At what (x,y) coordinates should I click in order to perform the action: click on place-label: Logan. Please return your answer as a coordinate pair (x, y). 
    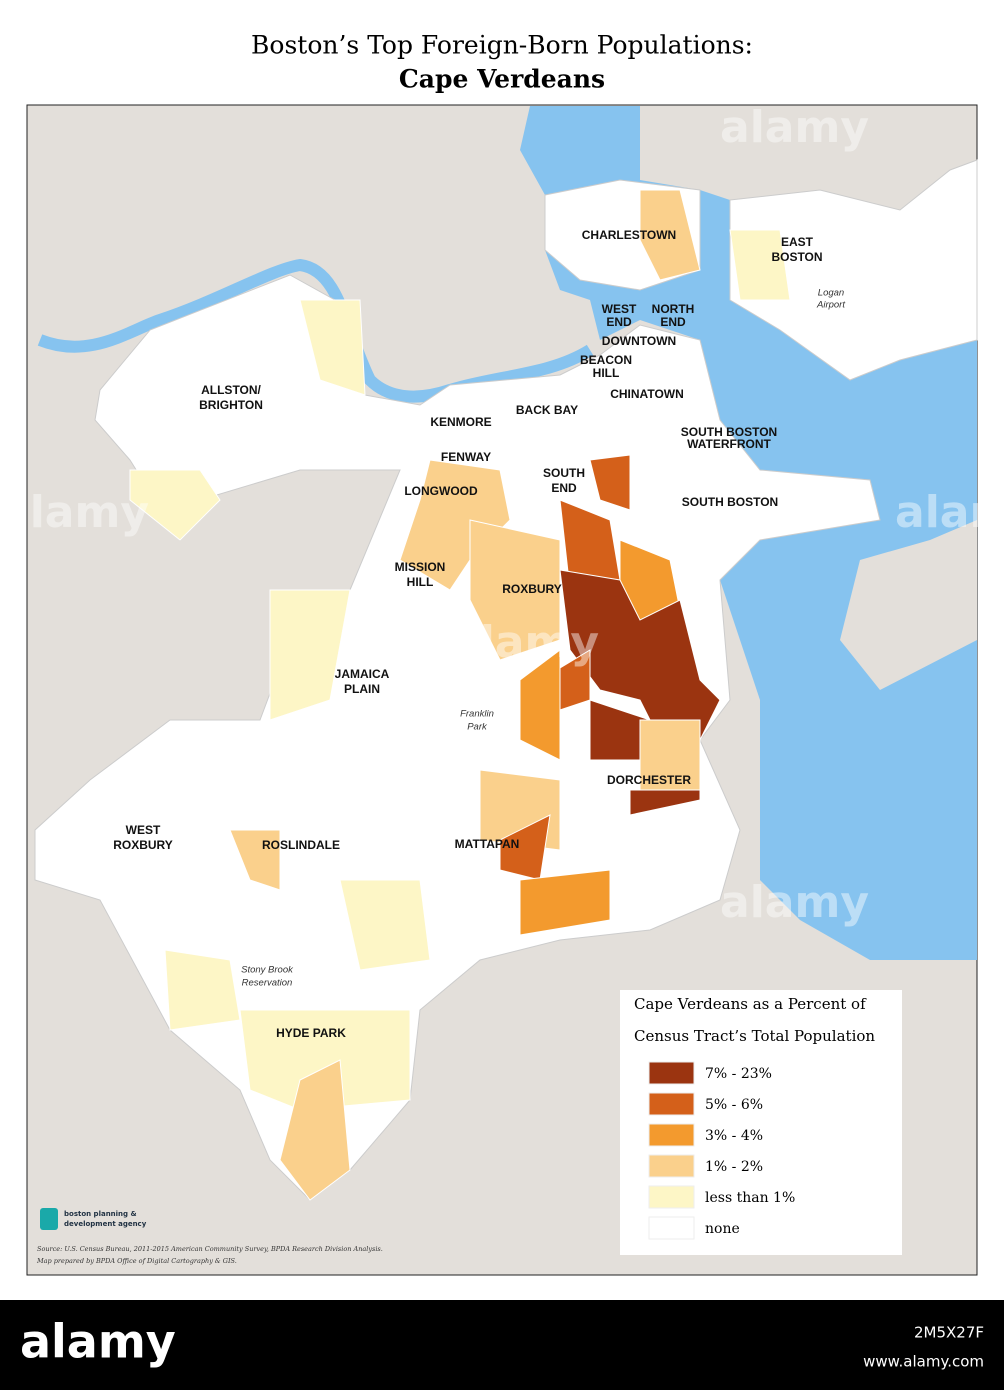
    Looking at the image, I should click on (831, 293).